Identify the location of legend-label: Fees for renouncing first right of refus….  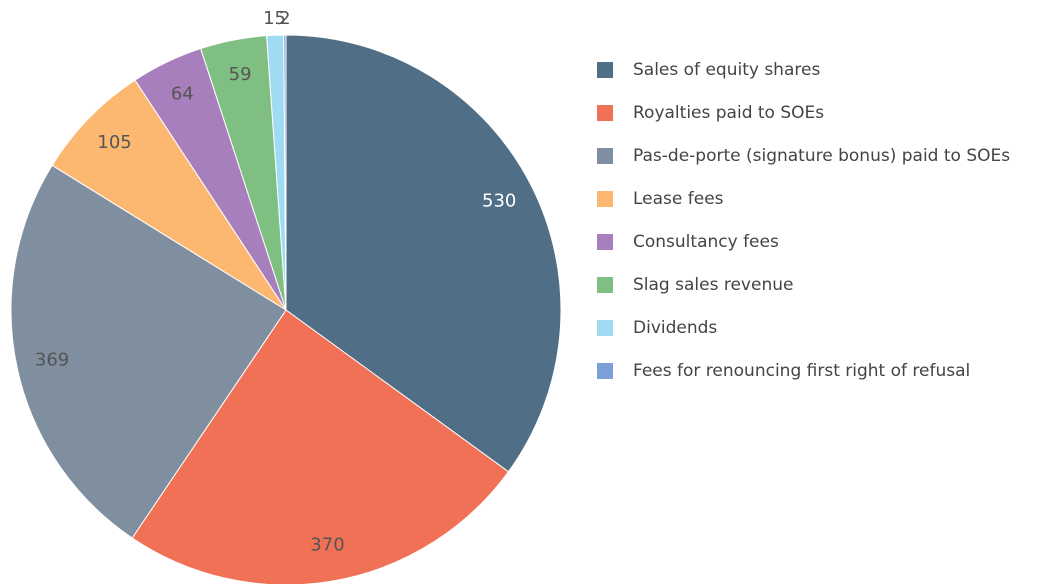
(801, 371).